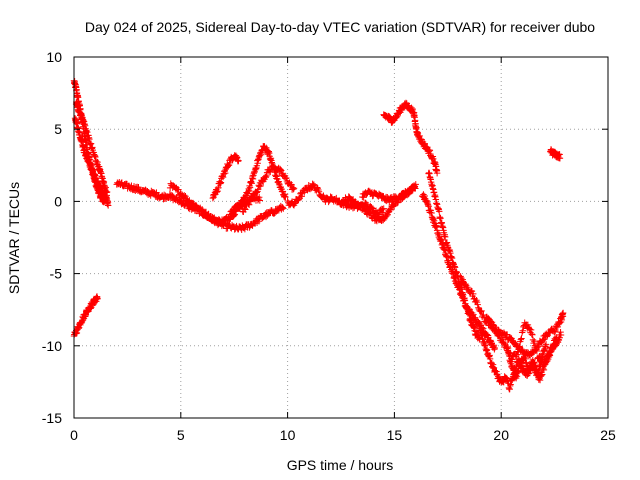  What do you see at coordinates (395, 435) in the screenshot?
I see `x-tick-label: 15` at bounding box center [395, 435].